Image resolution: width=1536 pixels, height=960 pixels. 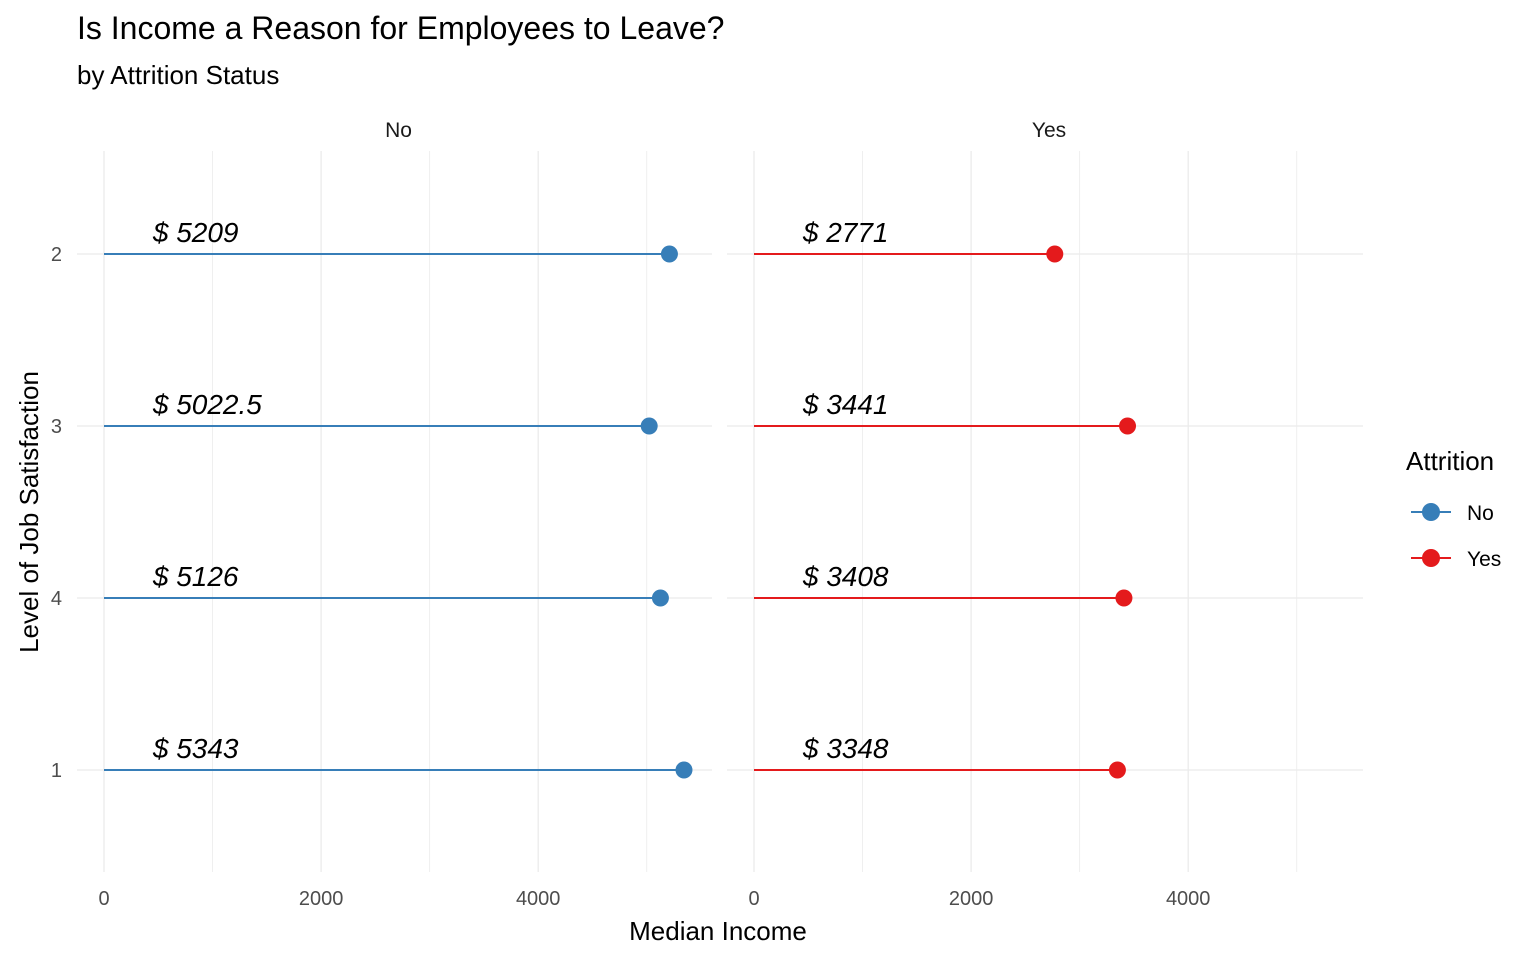 What do you see at coordinates (398, 130) in the screenshot?
I see `facet-strip-label: No` at bounding box center [398, 130].